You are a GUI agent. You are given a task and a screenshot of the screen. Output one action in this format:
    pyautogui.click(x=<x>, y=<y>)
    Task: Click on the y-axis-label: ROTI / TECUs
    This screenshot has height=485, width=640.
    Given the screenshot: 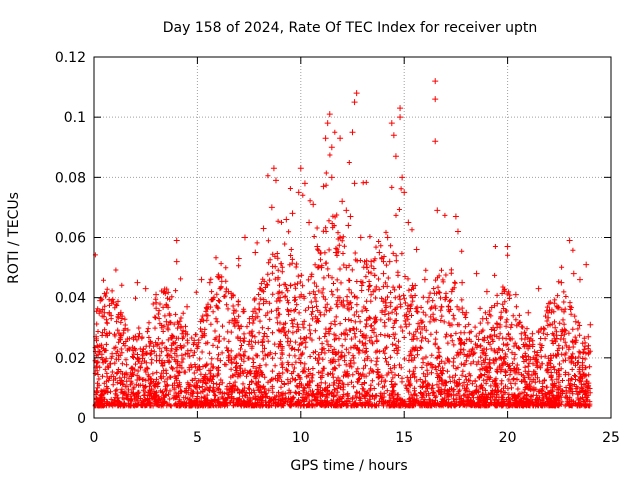 What is the action you would take?
    pyautogui.click(x=14, y=238)
    